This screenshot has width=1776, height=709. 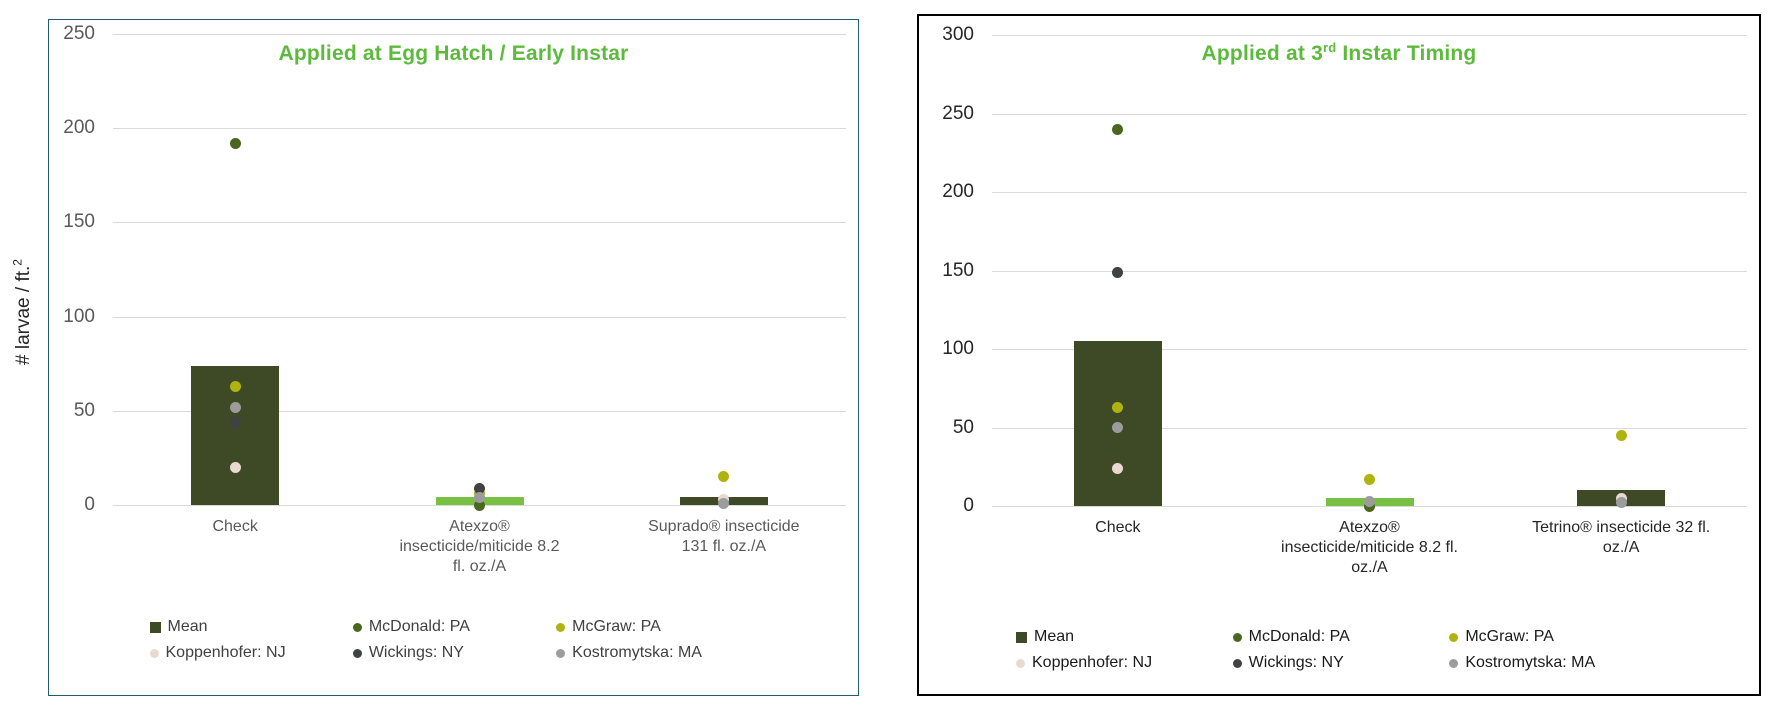 I want to click on chart-title: Applied at Egg Hatch / Early Instar, so click(x=453, y=54).